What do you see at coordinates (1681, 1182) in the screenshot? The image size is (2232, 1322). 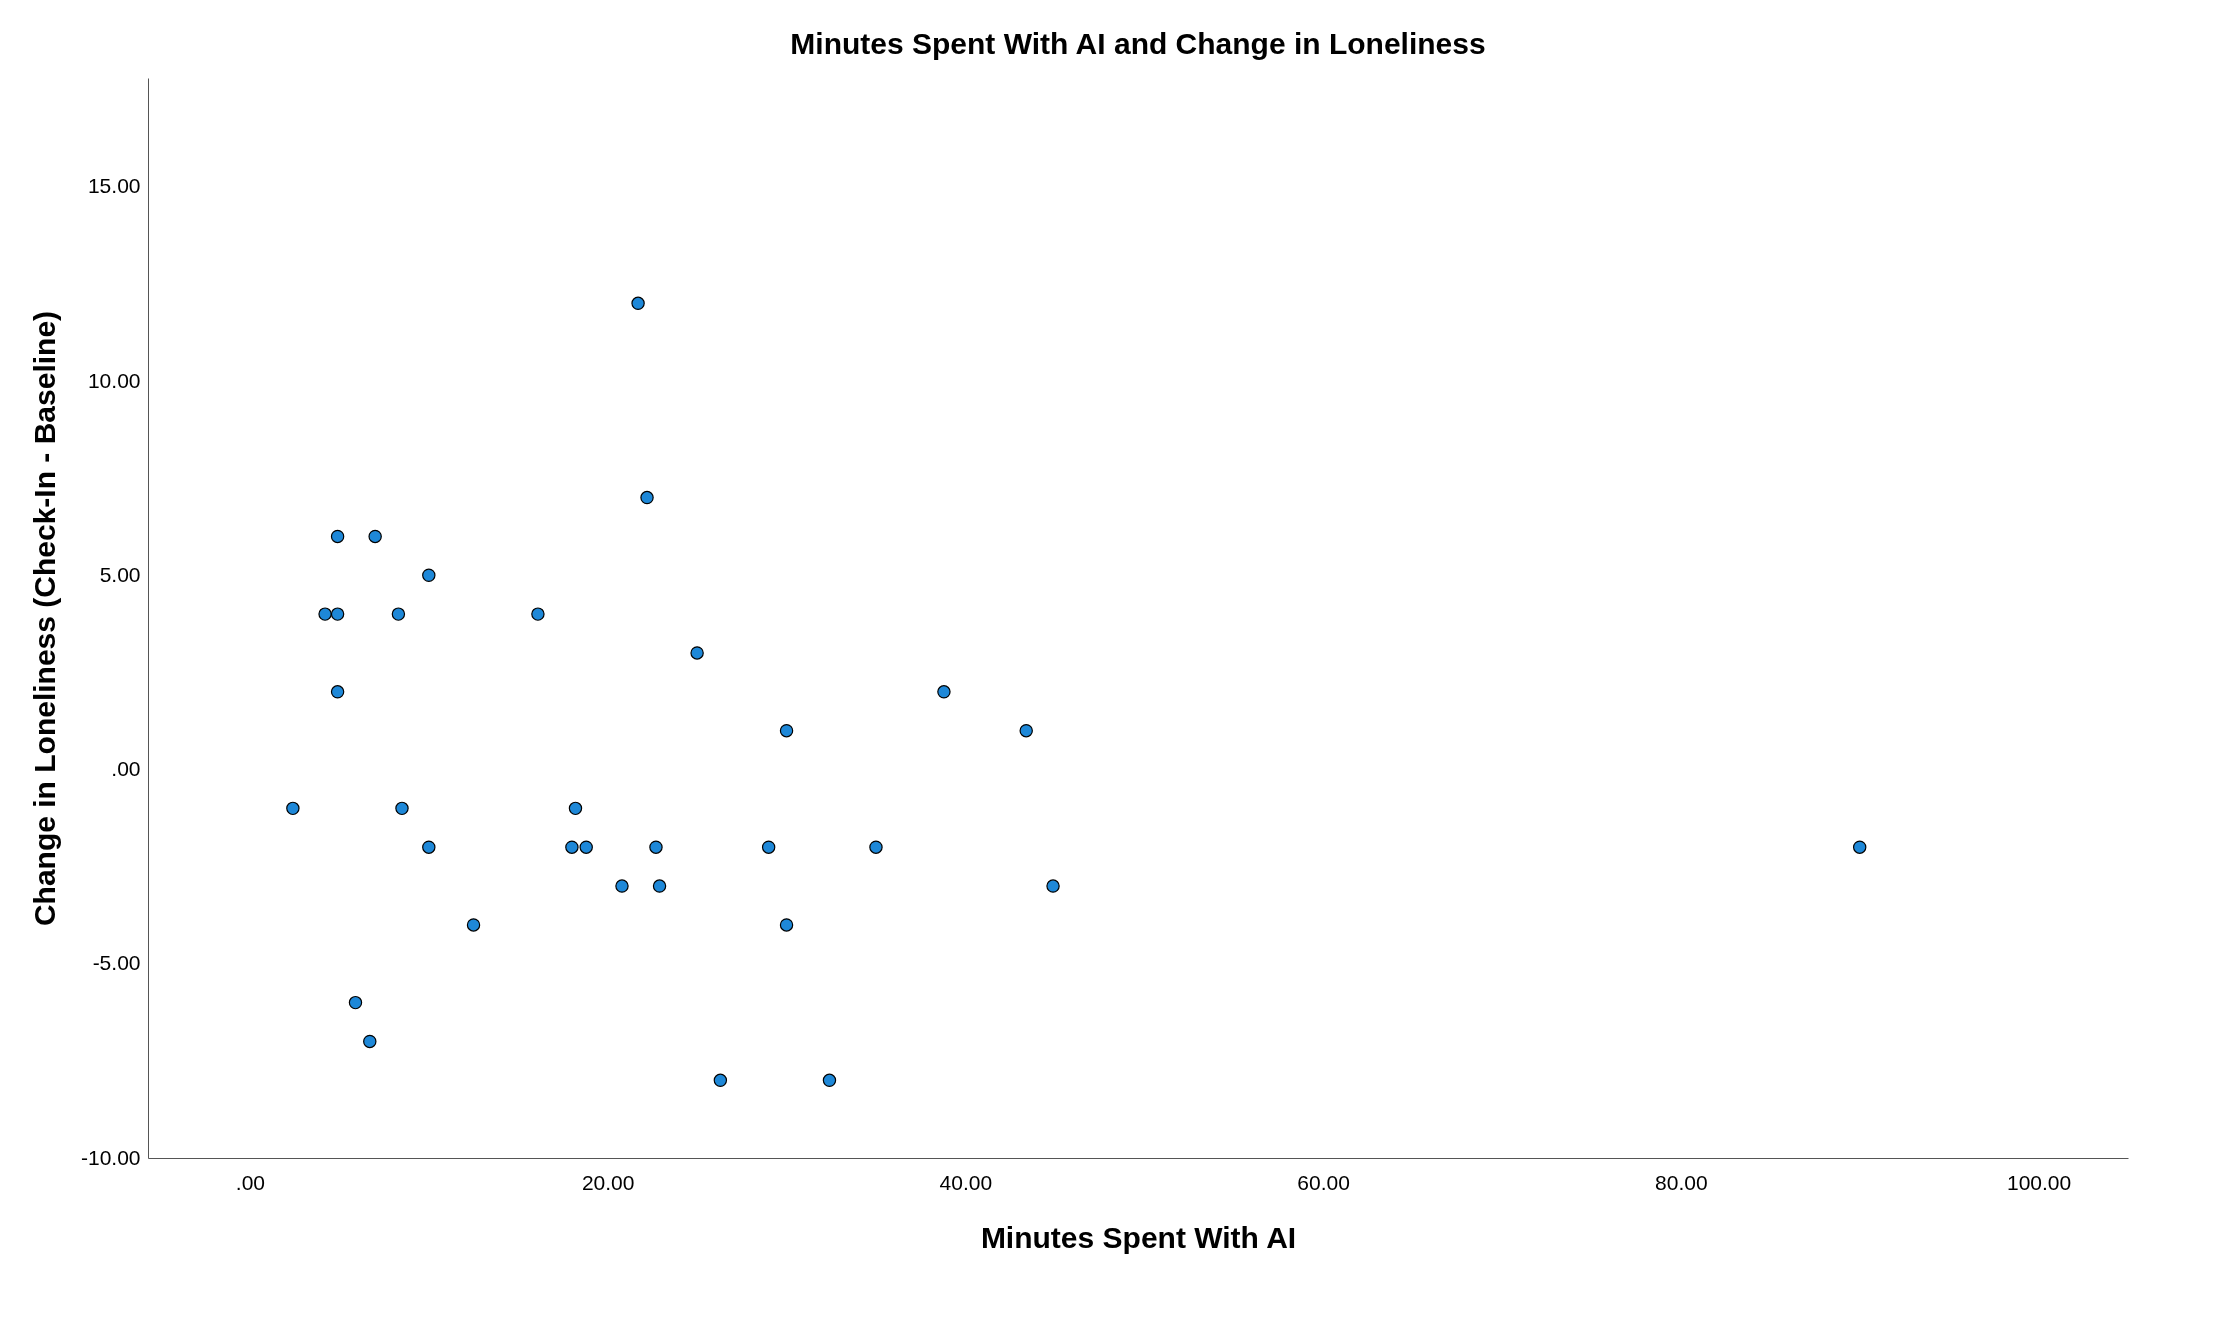 I see `x-tick-label: 80.00` at bounding box center [1681, 1182].